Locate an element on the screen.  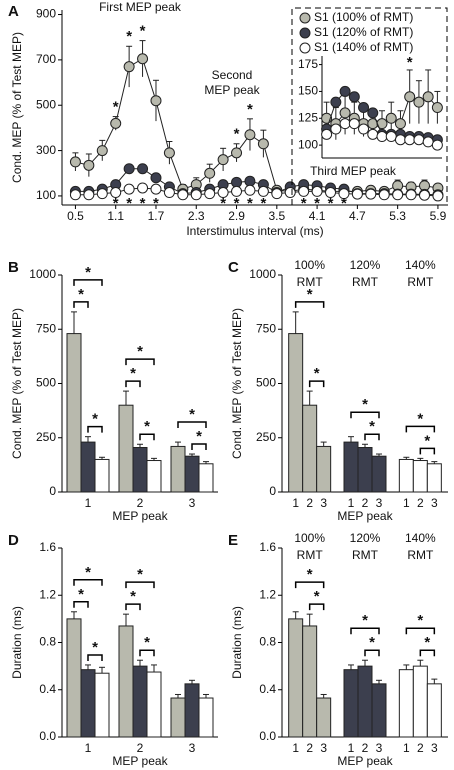
x-tick-label: 2.9 is located at coordinates (236, 216).